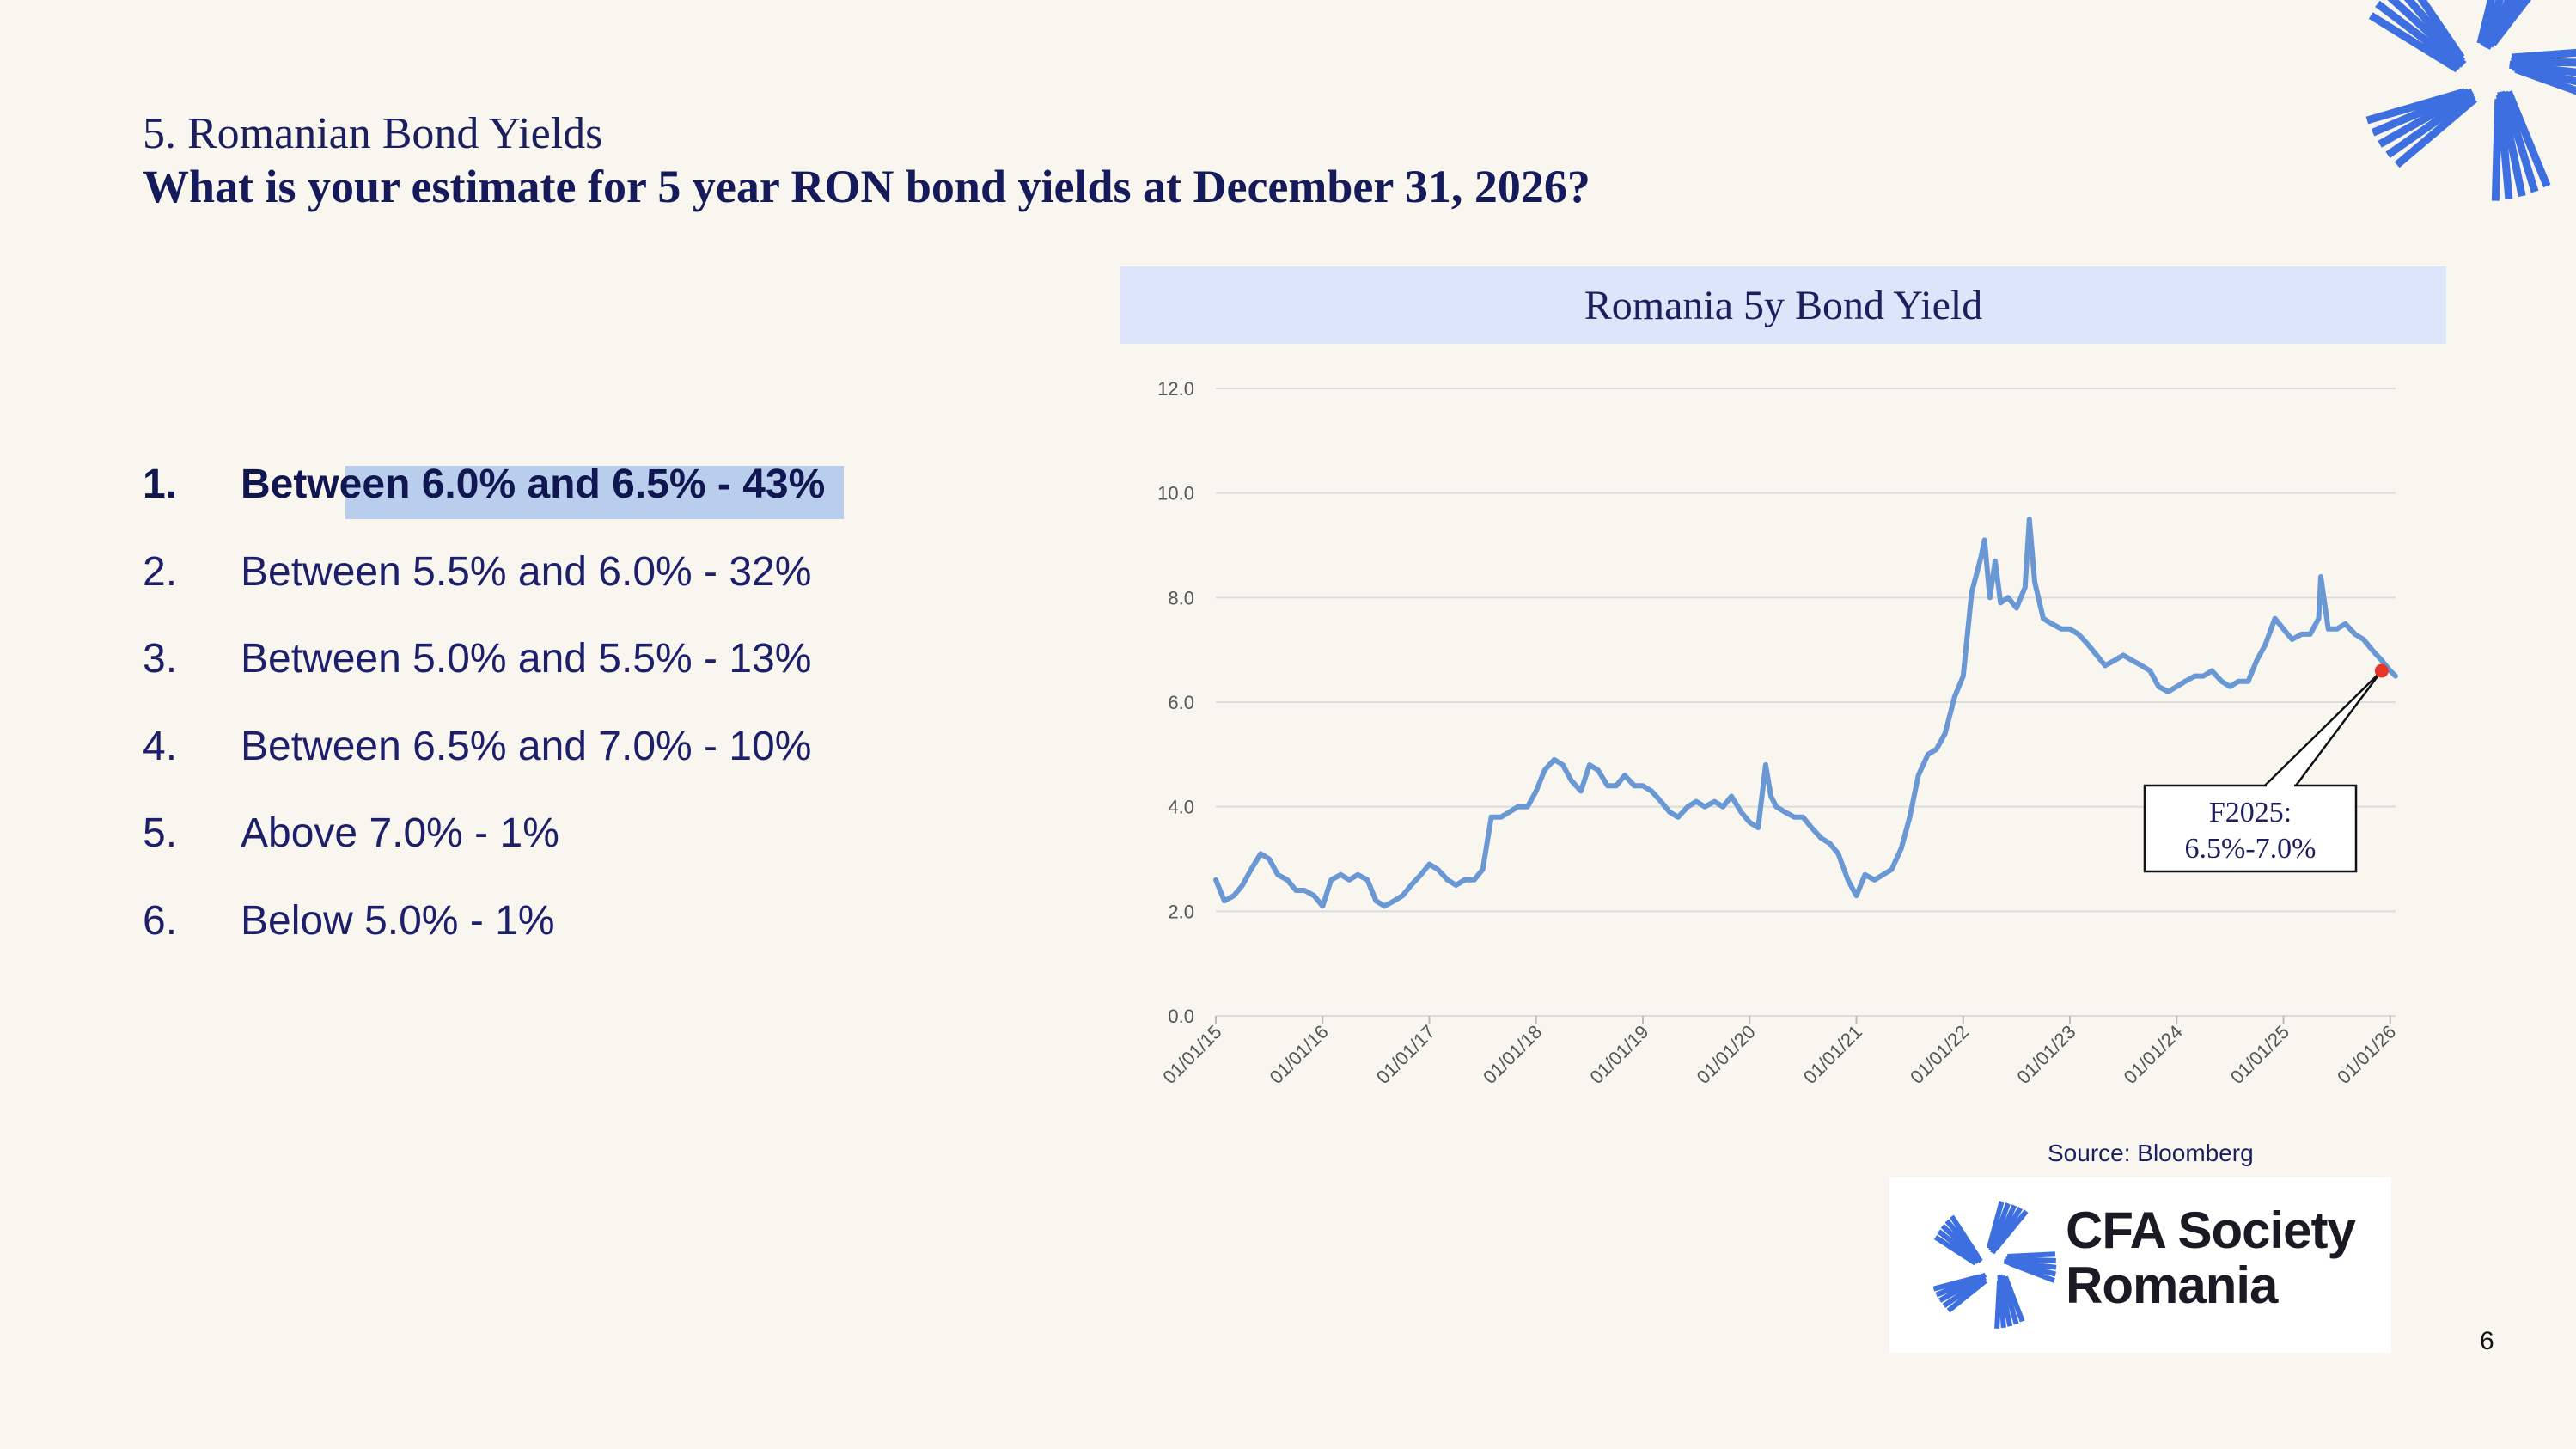 The height and width of the screenshot is (1449, 2576). I want to click on x-tick-label: 01/01/26, so click(2366, 1054).